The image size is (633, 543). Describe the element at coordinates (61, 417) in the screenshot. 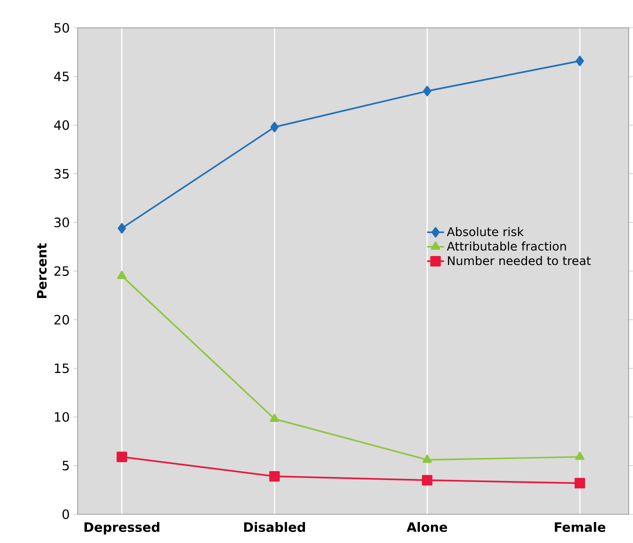

I see `y-tick-label: 10` at that location.